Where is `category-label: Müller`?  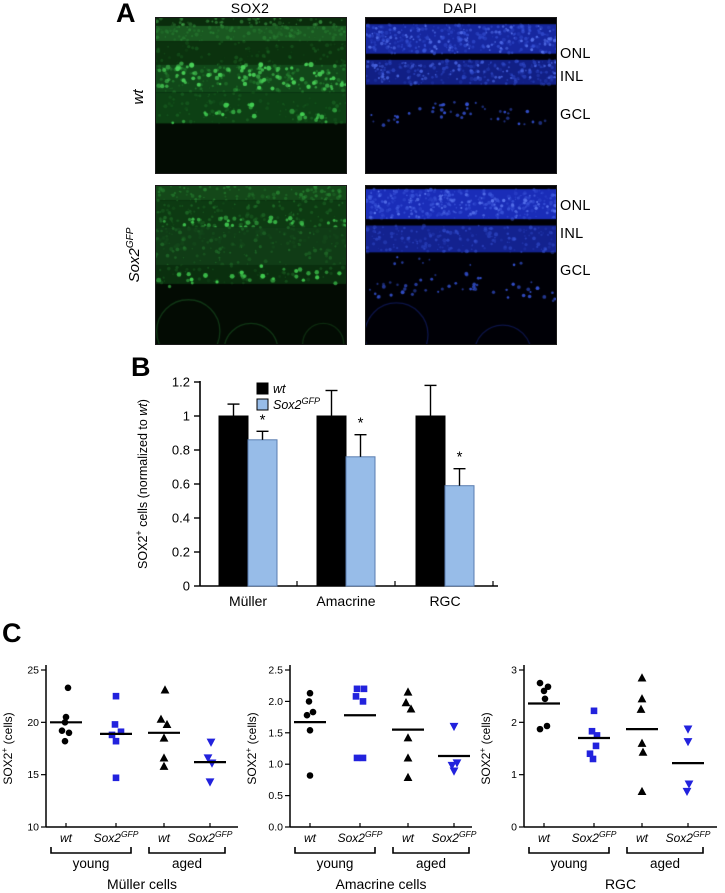
category-label: Müller is located at coordinates (248, 601).